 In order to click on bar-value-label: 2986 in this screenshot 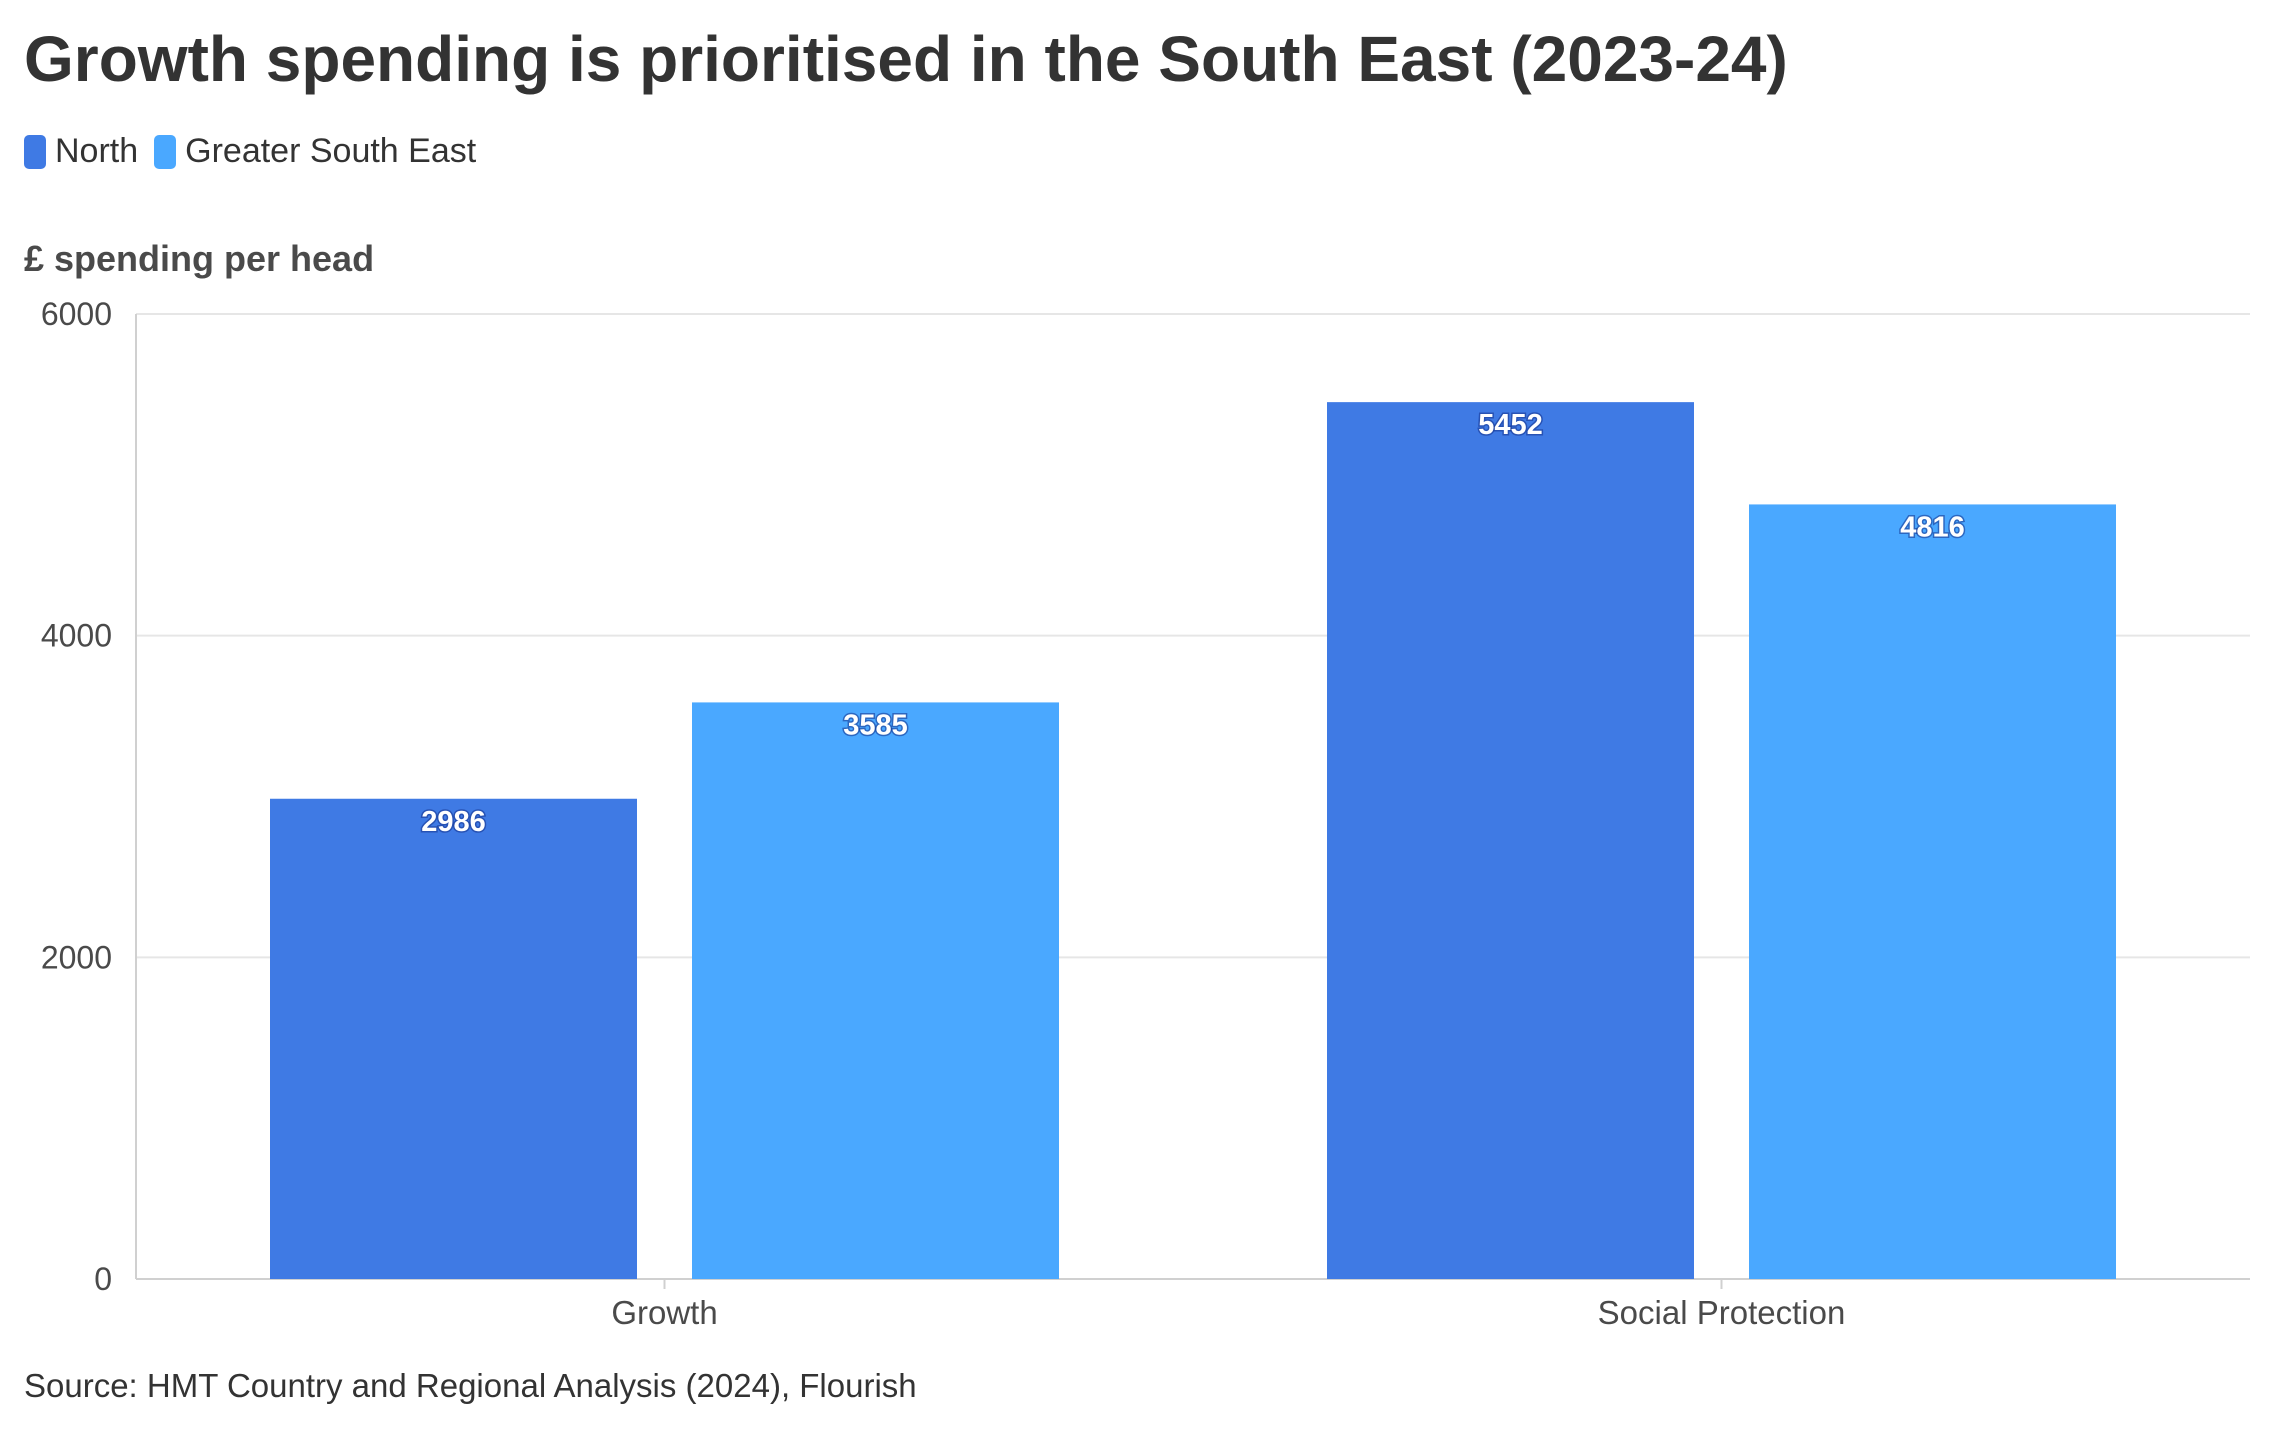, I will do `click(453, 822)`.